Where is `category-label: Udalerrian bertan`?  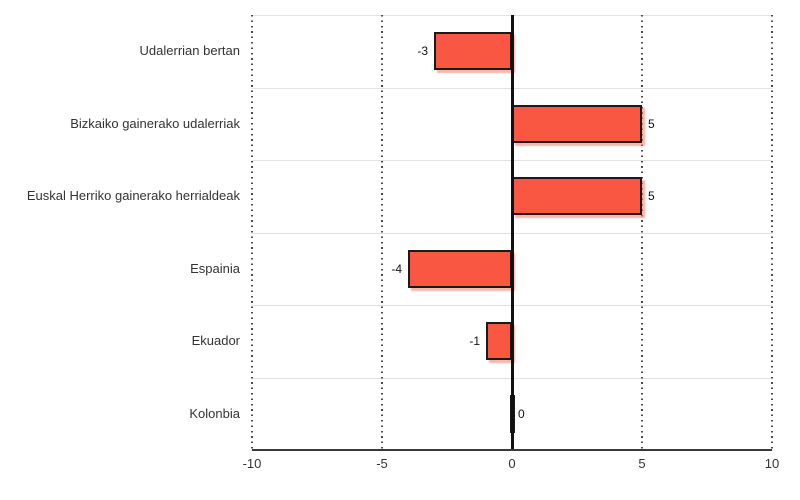 category-label: Udalerrian bertan is located at coordinates (189, 51).